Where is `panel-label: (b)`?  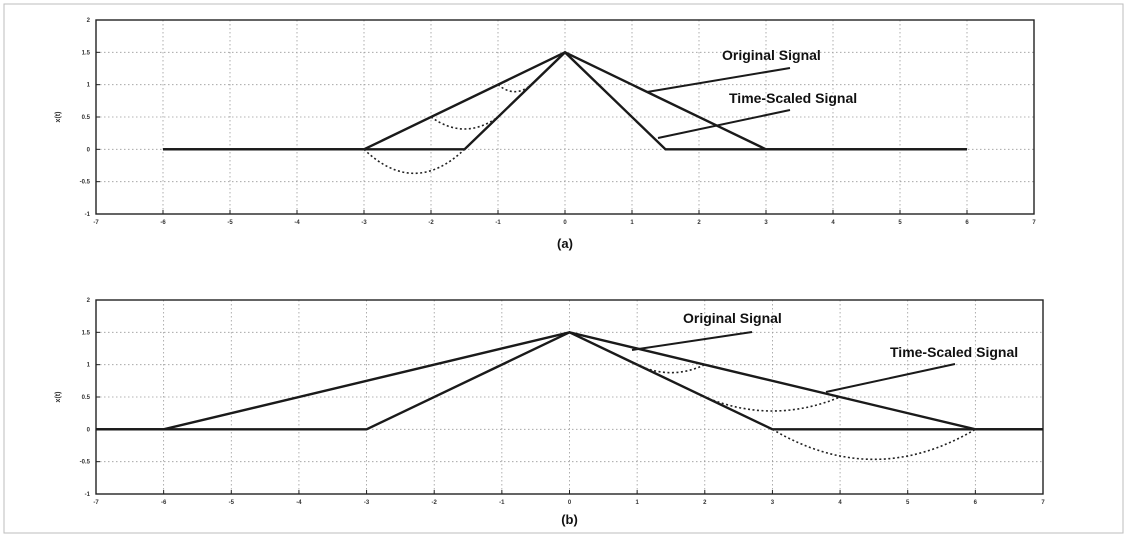 panel-label: (b) is located at coordinates (569, 519).